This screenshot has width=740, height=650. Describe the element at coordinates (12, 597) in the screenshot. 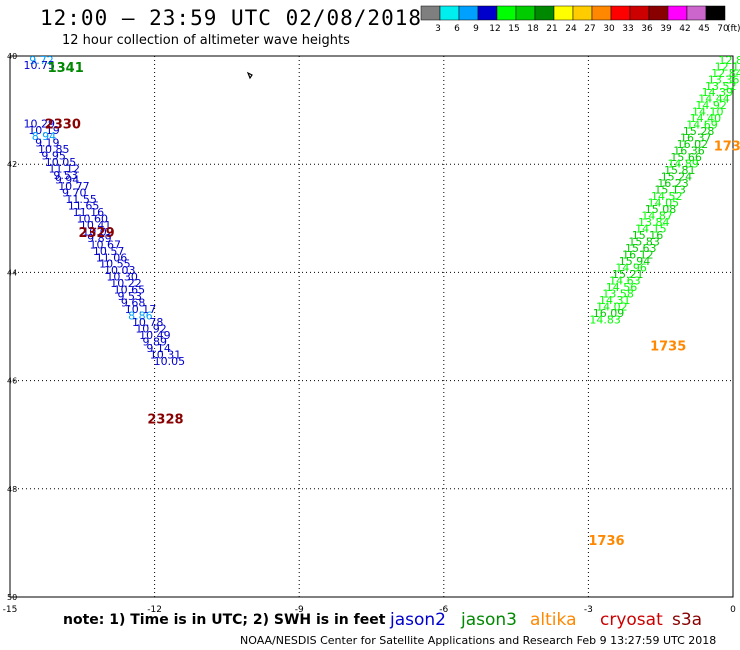

I see `lat-tick-label: 50` at that location.